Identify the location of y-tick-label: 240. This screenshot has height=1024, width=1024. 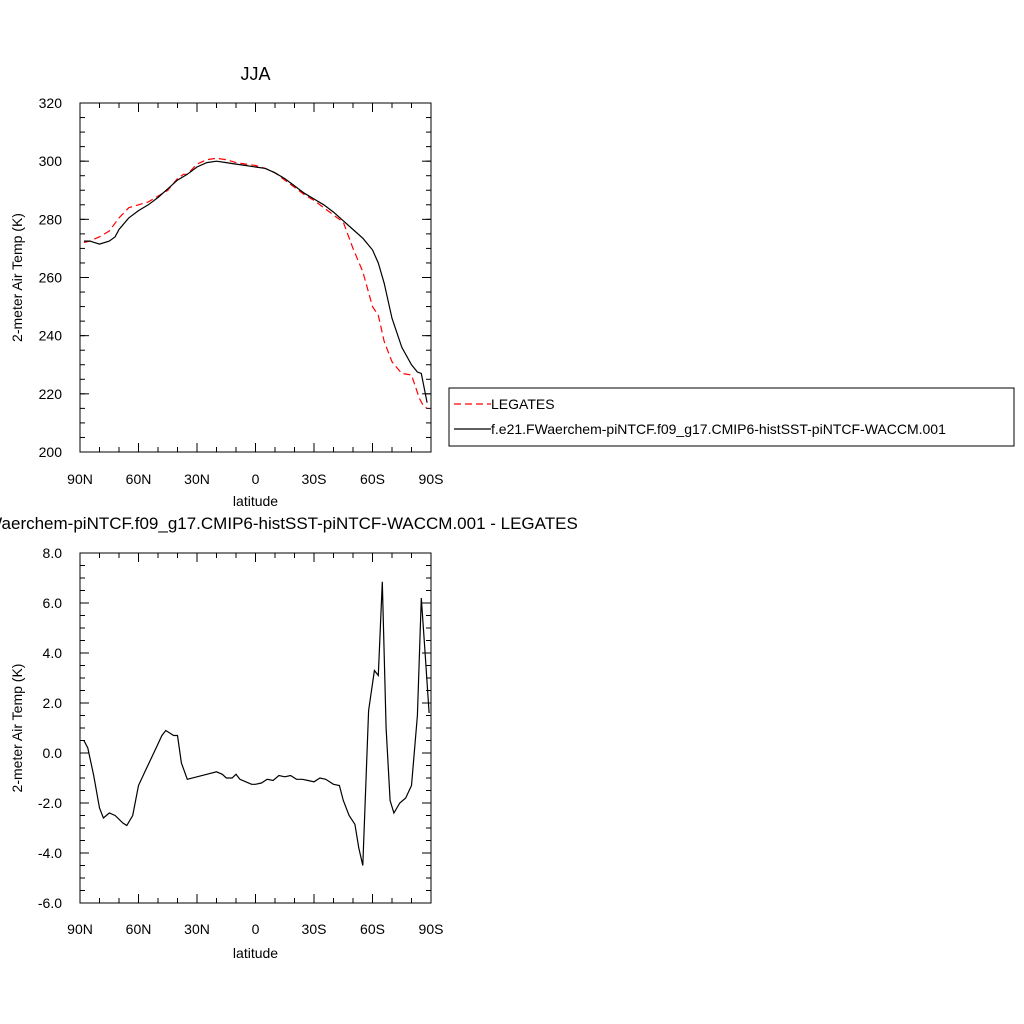
(51, 336).